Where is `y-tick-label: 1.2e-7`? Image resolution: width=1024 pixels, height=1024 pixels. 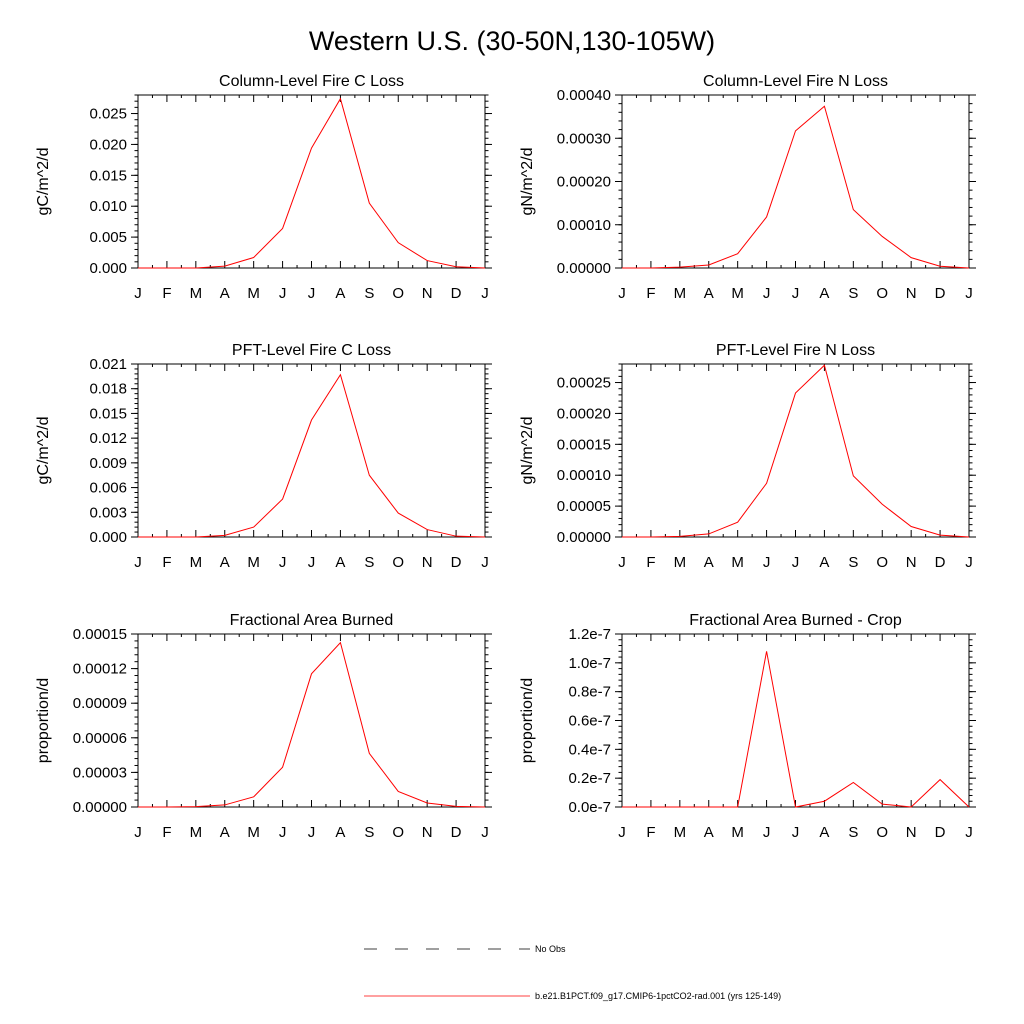
y-tick-label: 1.2e-7 is located at coordinates (589, 634).